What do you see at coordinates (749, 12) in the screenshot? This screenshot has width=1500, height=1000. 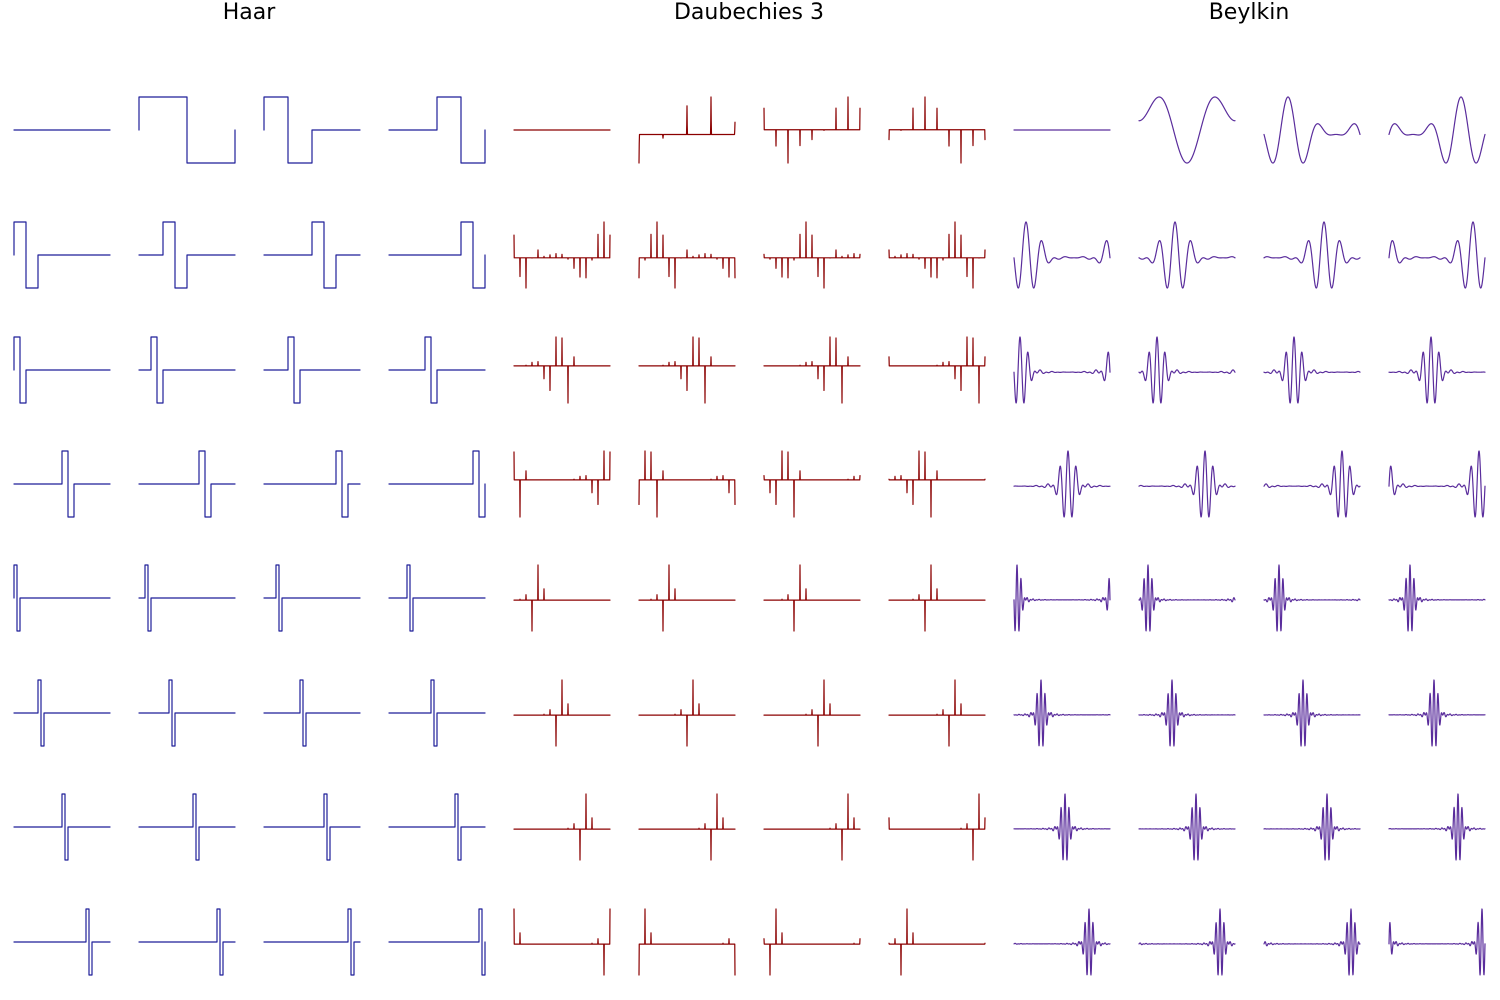 I see `daubechies3-title: Daubechies 3` at bounding box center [749, 12].